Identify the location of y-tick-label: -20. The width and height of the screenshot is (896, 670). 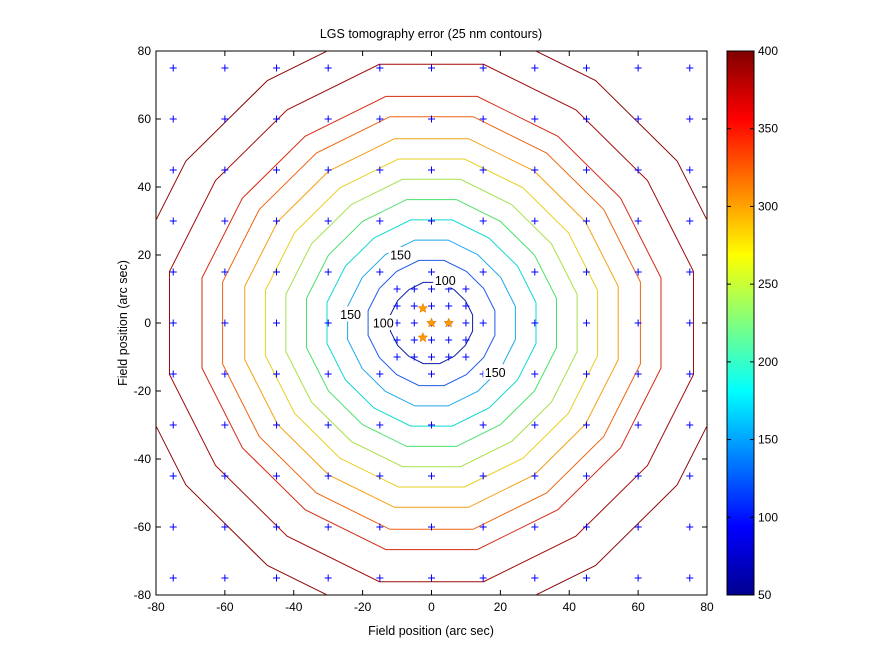
(143, 391).